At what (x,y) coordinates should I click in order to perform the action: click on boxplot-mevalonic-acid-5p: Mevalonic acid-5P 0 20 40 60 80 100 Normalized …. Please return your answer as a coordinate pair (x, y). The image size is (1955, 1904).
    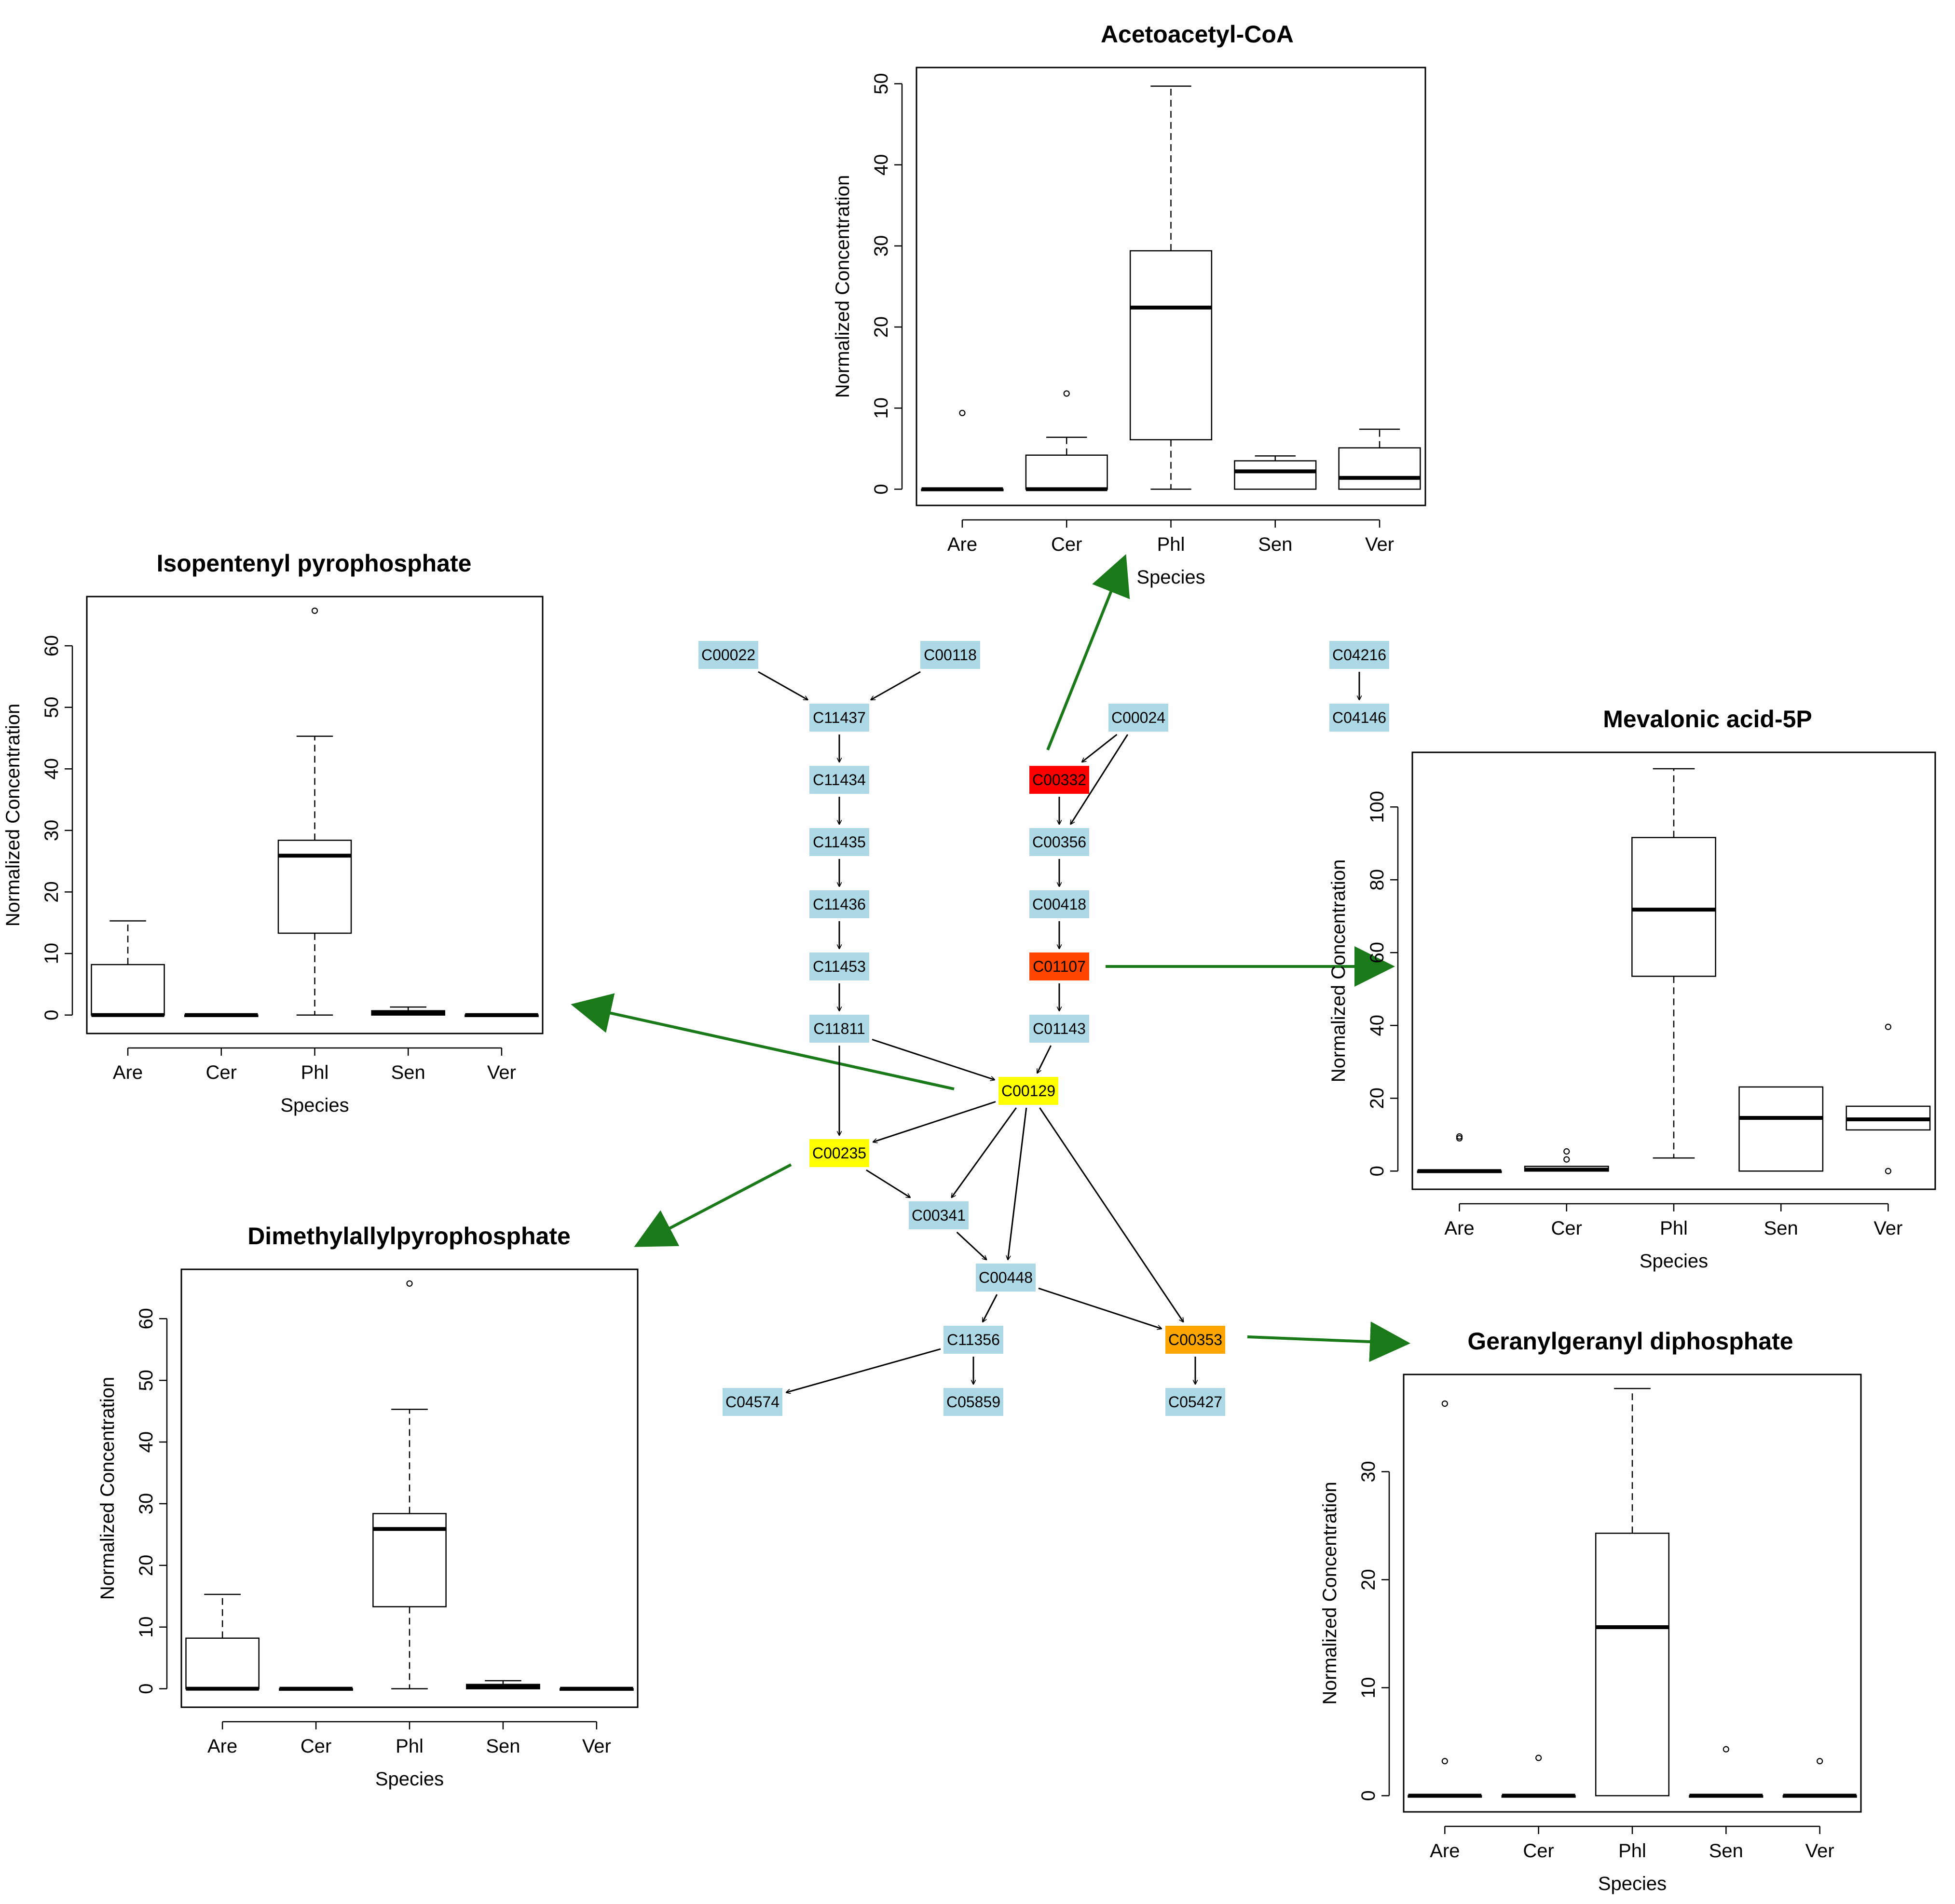
    Looking at the image, I should click on (1632, 989).